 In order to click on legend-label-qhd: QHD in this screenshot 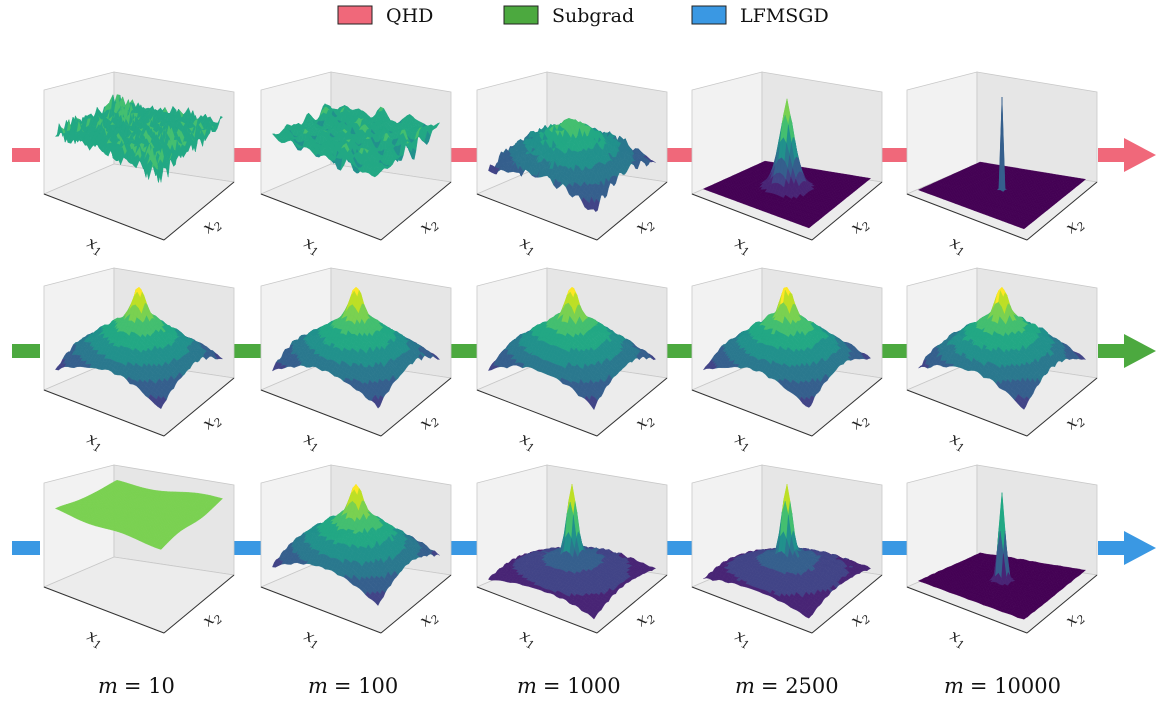, I will do `click(409, 16)`.